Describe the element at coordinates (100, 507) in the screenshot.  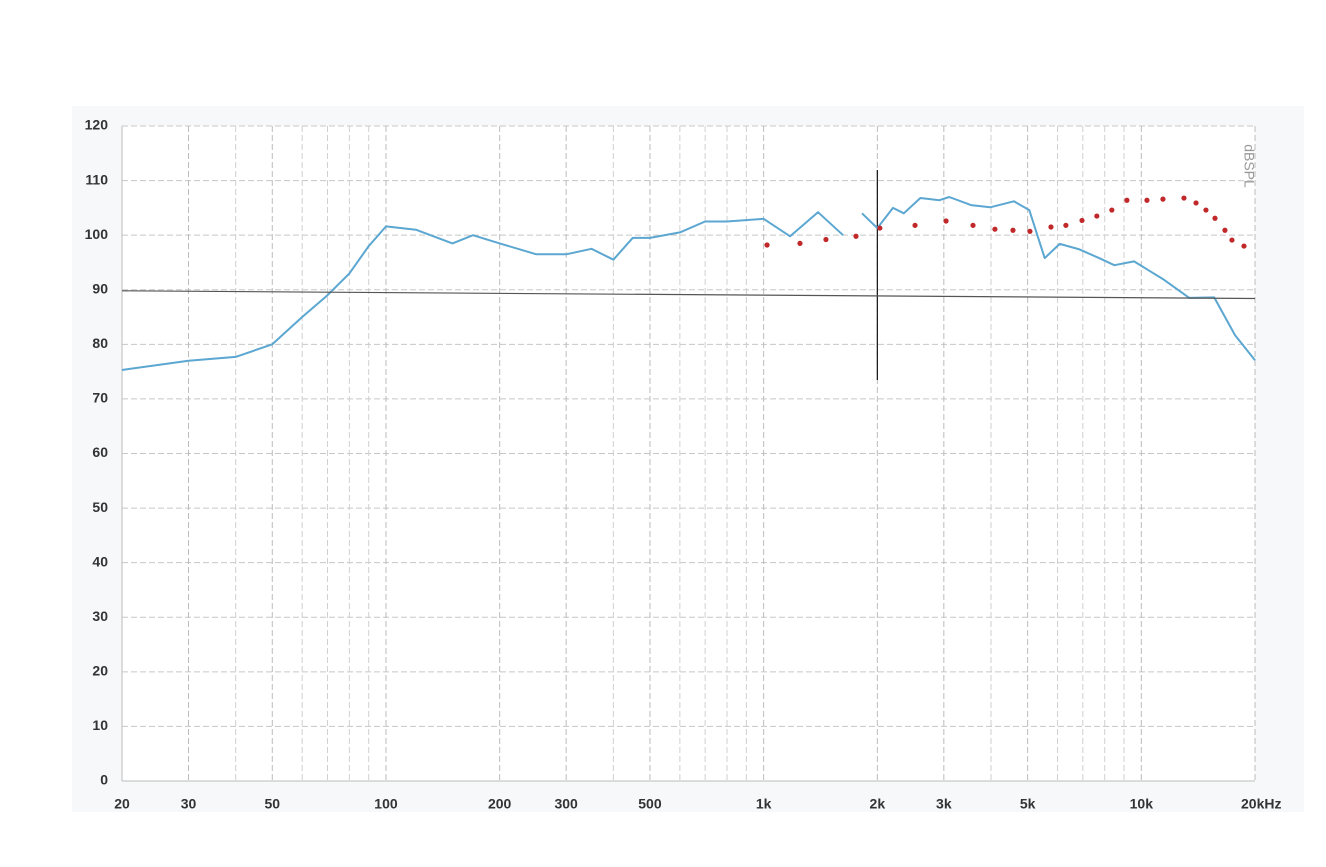
I see `y-tick-label: 50` at that location.